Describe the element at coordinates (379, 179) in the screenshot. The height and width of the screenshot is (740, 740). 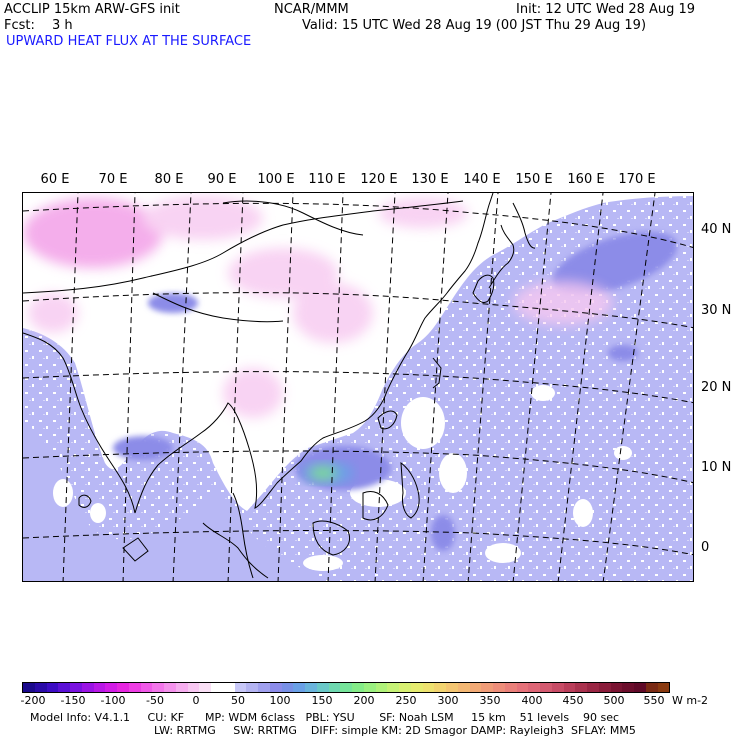
I see `lon-label: 120 E` at that location.